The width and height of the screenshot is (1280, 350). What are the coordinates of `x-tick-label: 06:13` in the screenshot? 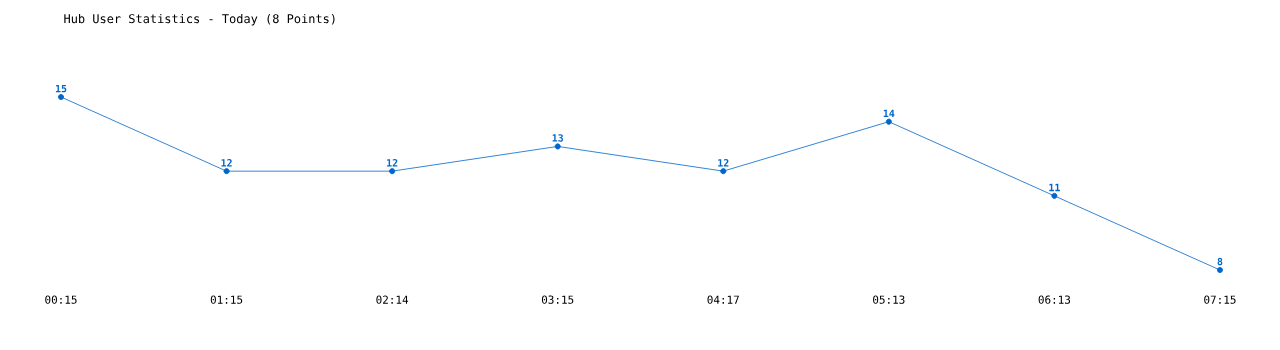 It's located at (1054, 299).